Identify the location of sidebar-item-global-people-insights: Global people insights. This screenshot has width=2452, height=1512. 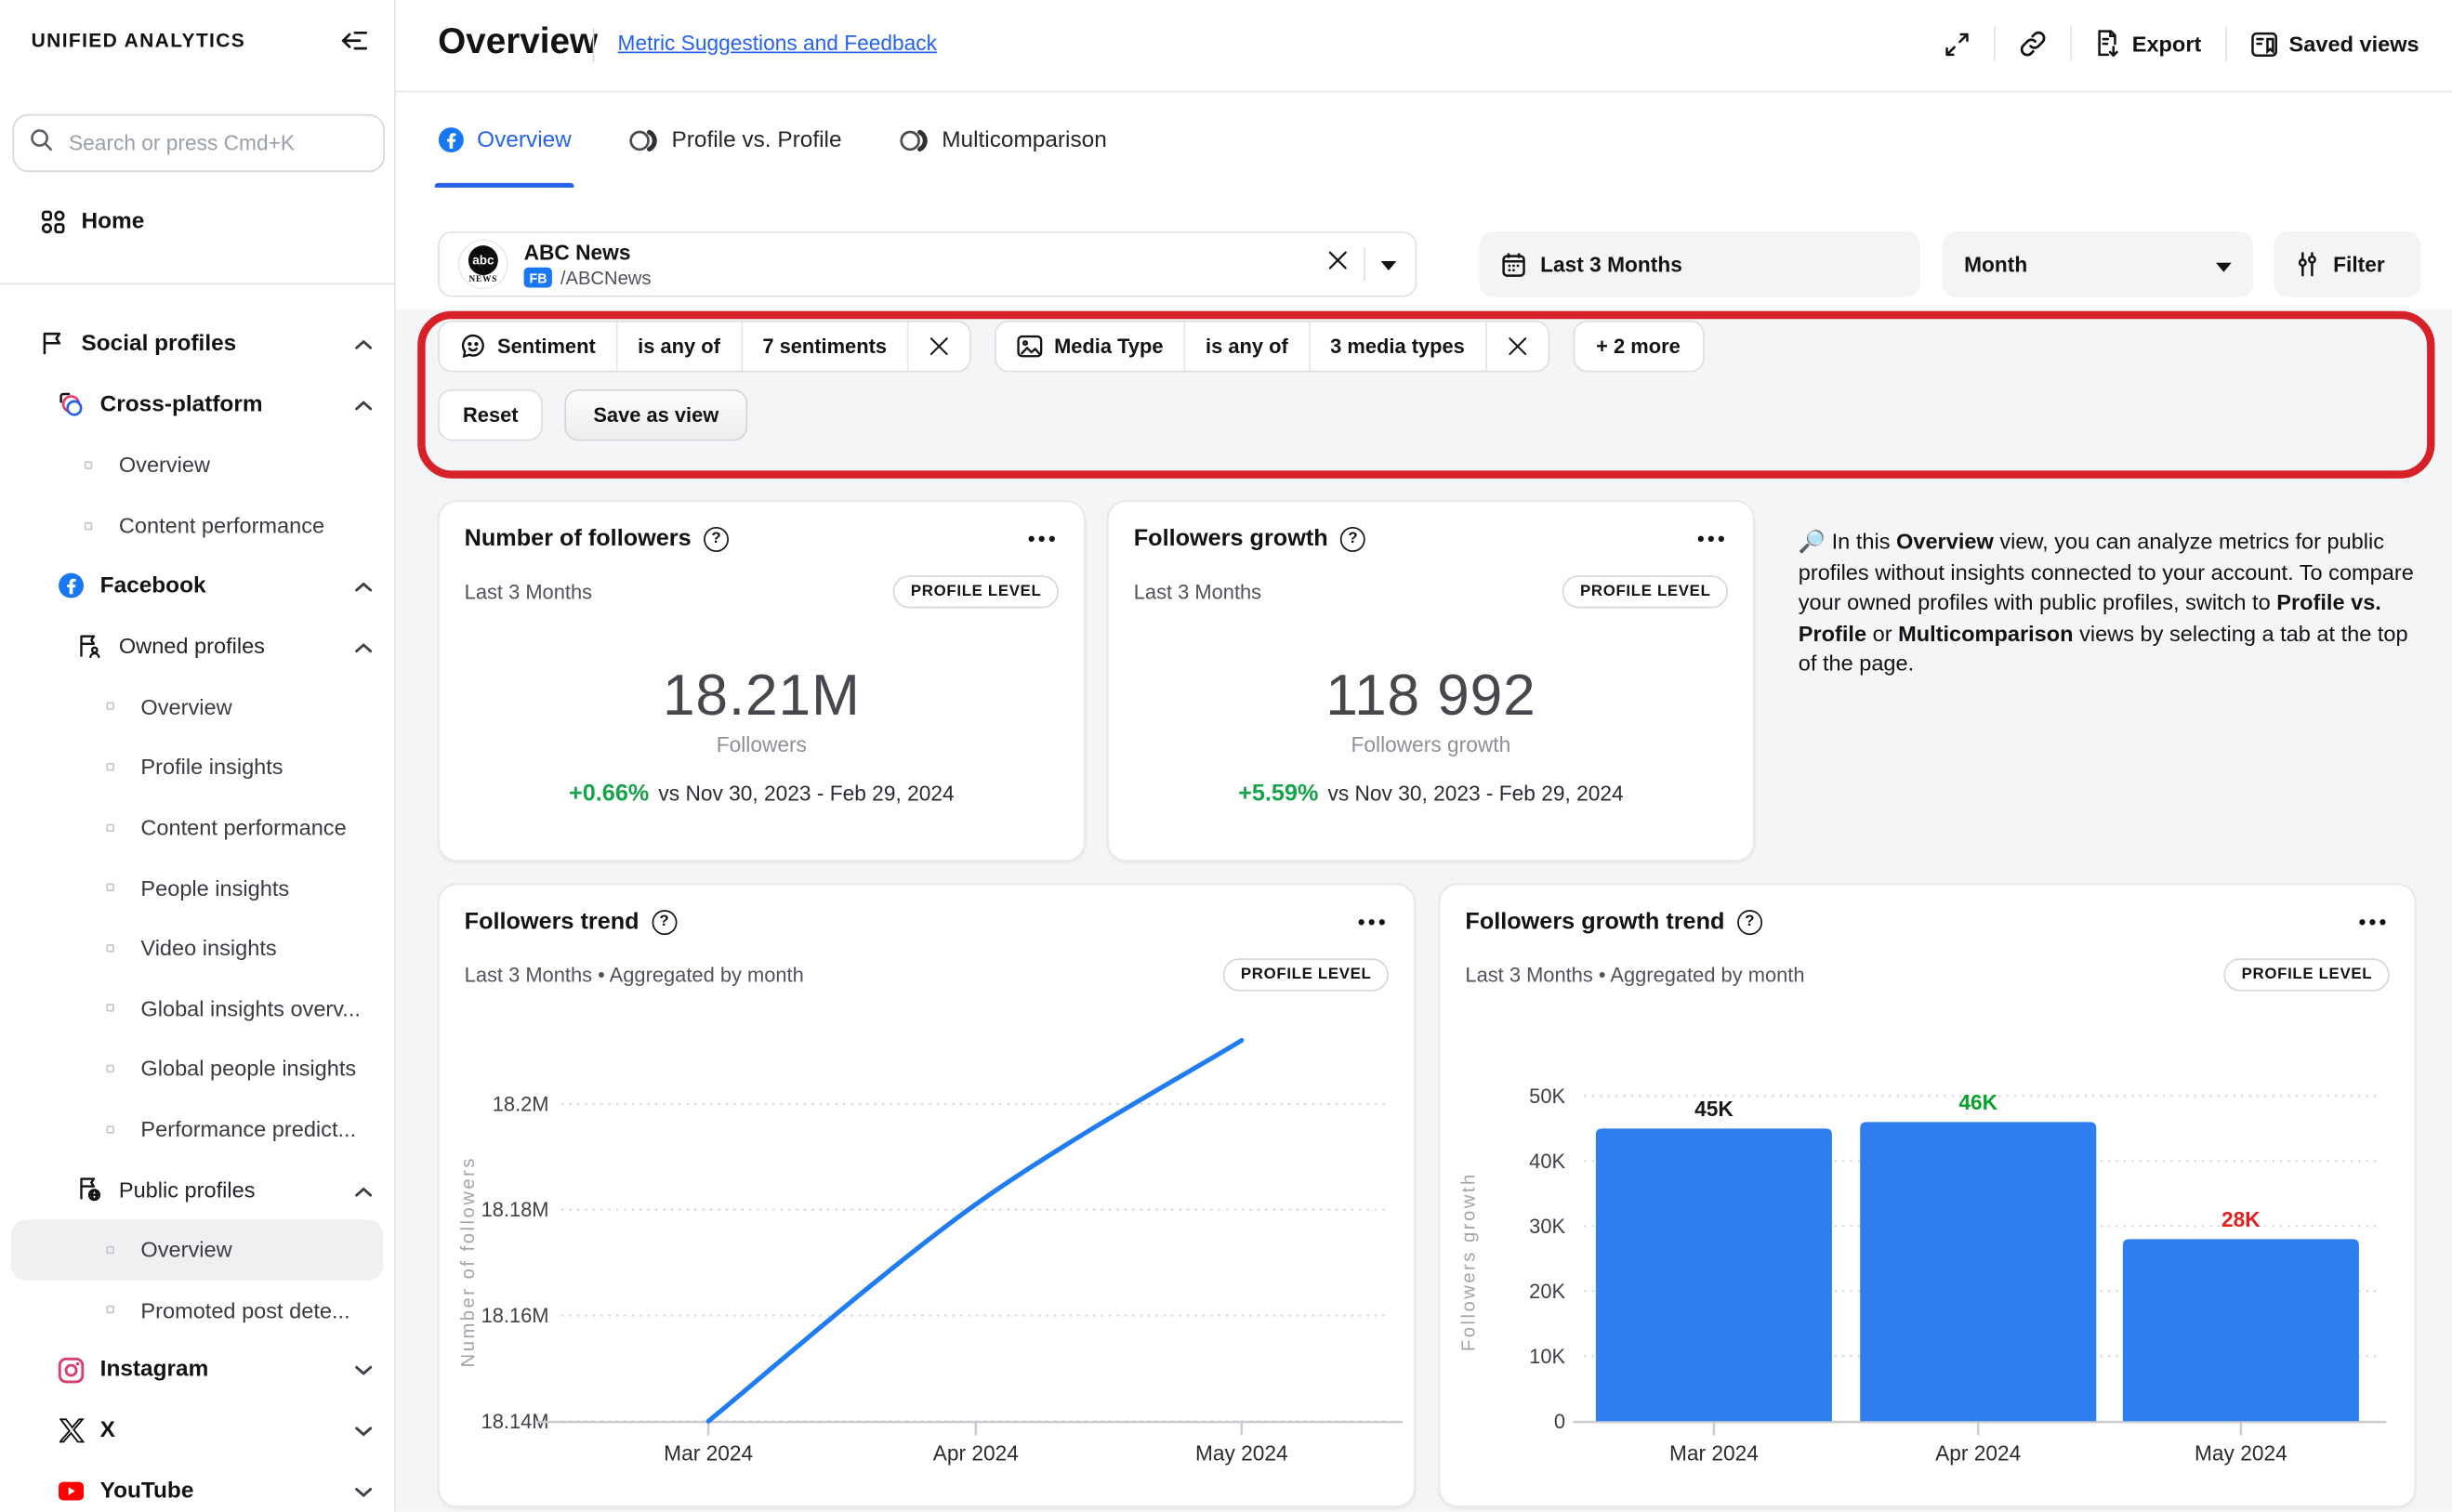
(197, 1068).